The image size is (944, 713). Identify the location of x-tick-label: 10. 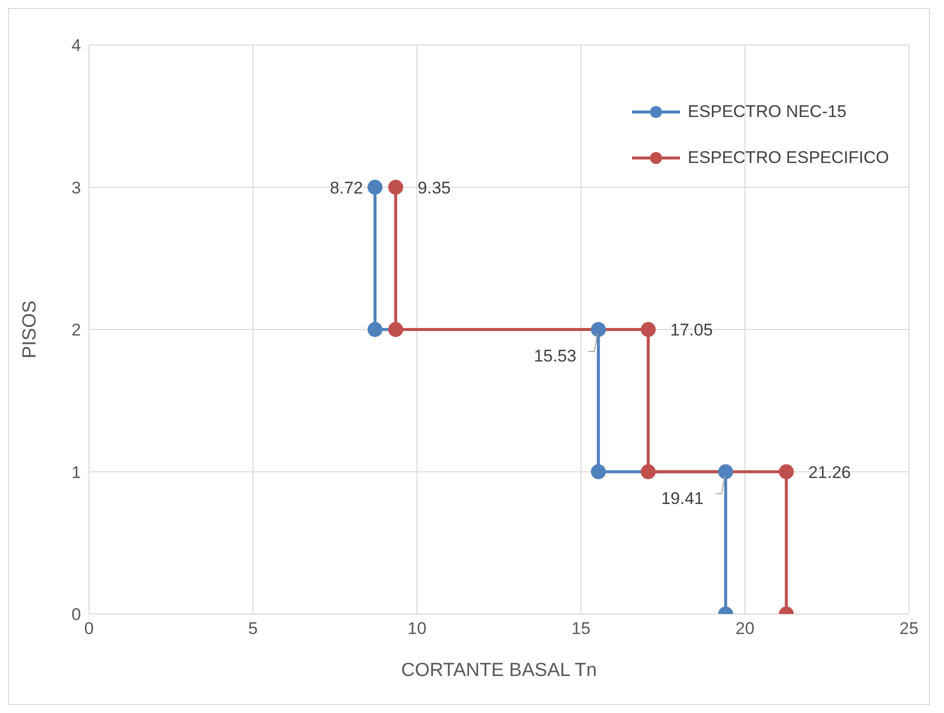
(417, 628).